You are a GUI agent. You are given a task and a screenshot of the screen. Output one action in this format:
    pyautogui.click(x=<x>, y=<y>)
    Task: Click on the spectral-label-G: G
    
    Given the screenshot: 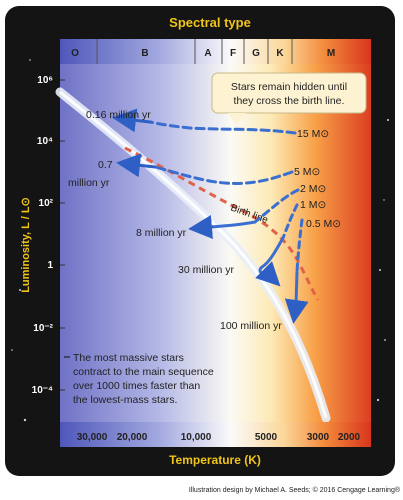 What is the action you would take?
    pyautogui.click(x=256, y=53)
    